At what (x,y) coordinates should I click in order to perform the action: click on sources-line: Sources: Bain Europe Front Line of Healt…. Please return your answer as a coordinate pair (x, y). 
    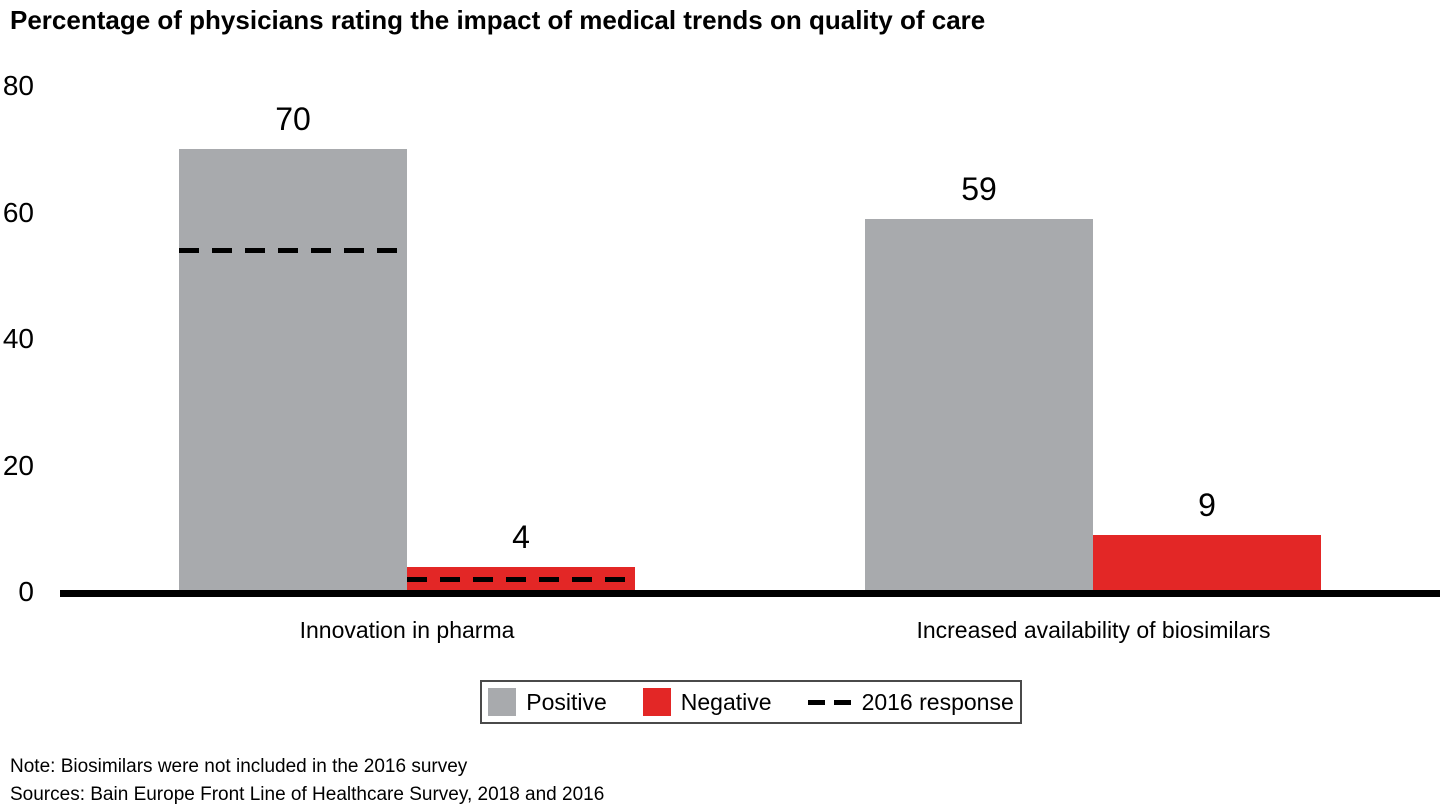
    Looking at the image, I should click on (307, 794).